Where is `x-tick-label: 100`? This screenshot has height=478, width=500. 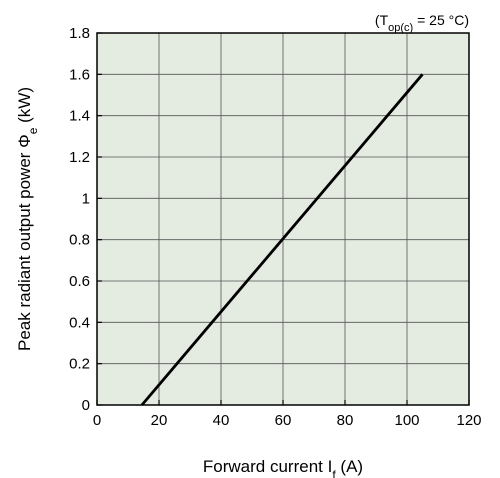 x-tick-label: 100 is located at coordinates (406, 420).